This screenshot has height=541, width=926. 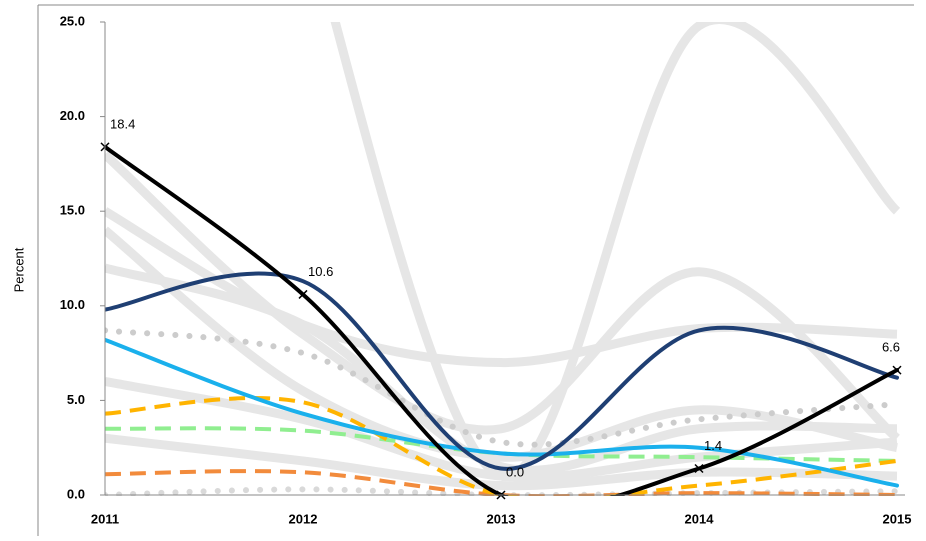 I want to click on x-tick-label: 2011, so click(x=105, y=518).